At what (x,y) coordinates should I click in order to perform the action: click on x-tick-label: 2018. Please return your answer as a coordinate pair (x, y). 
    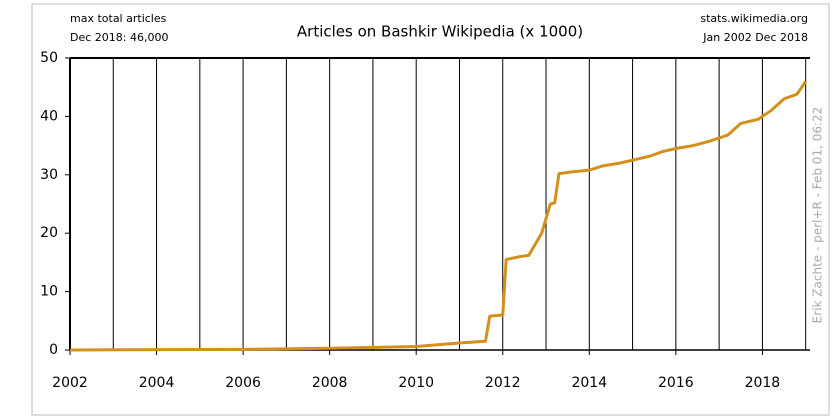
    Looking at the image, I should click on (763, 383).